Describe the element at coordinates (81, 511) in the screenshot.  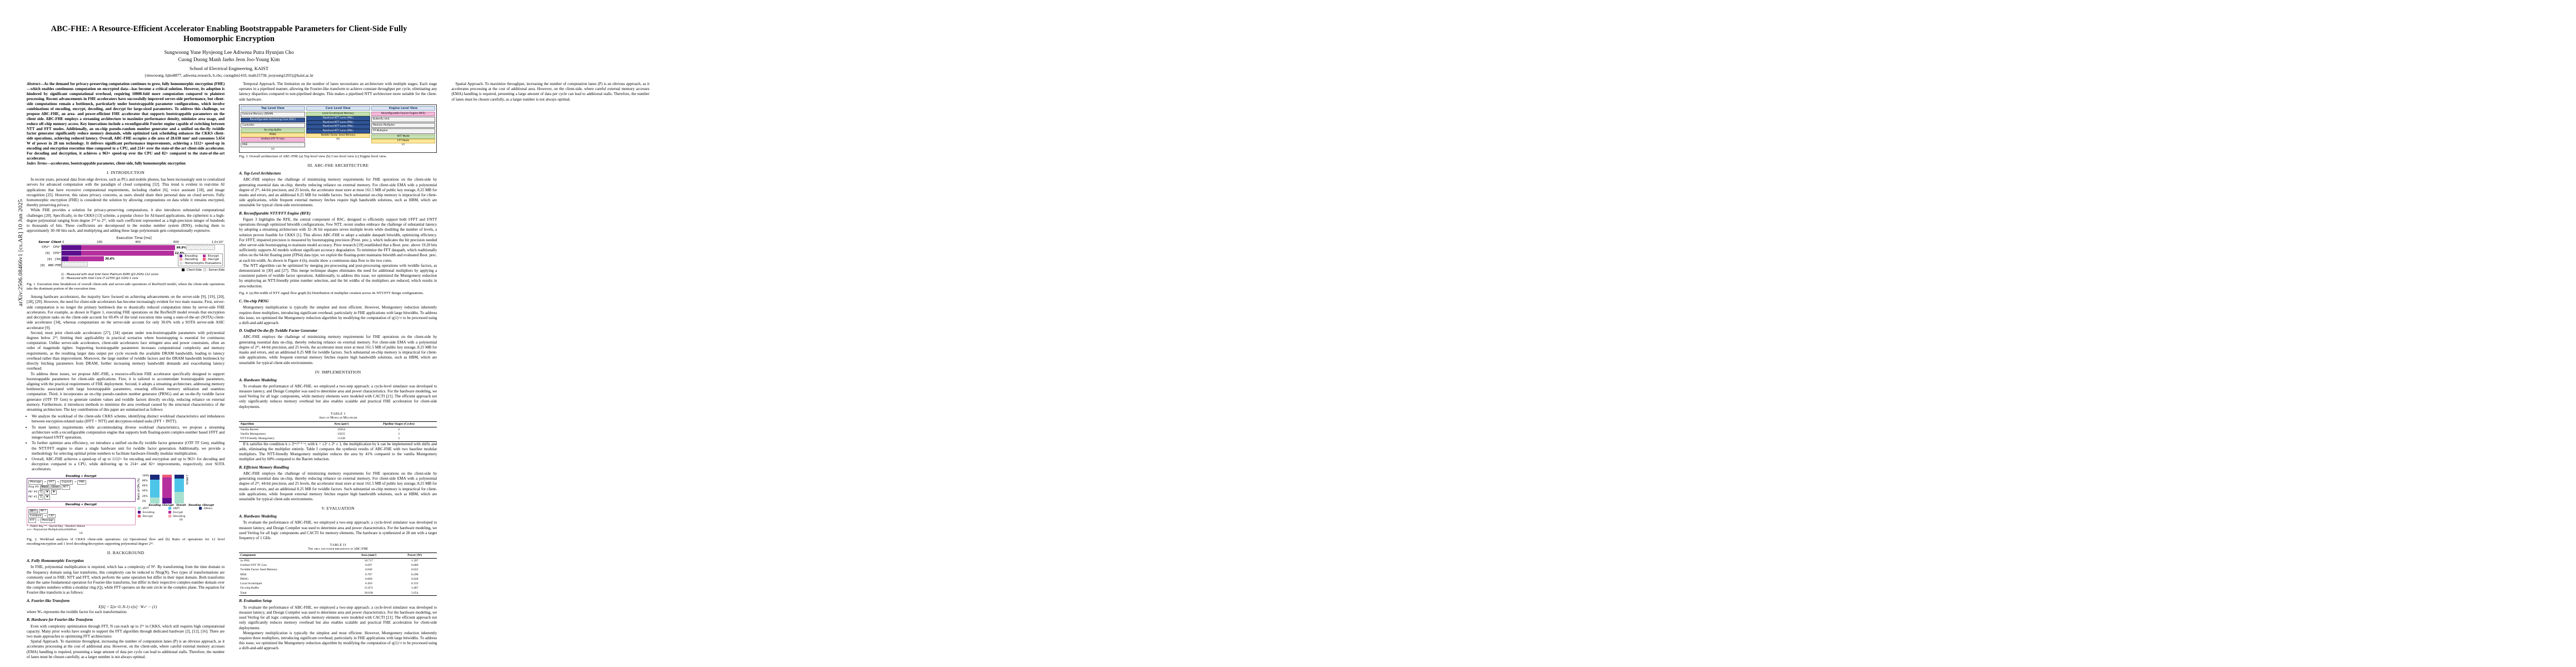
I see `figure2-dec-row1: SK** INTT` at that location.